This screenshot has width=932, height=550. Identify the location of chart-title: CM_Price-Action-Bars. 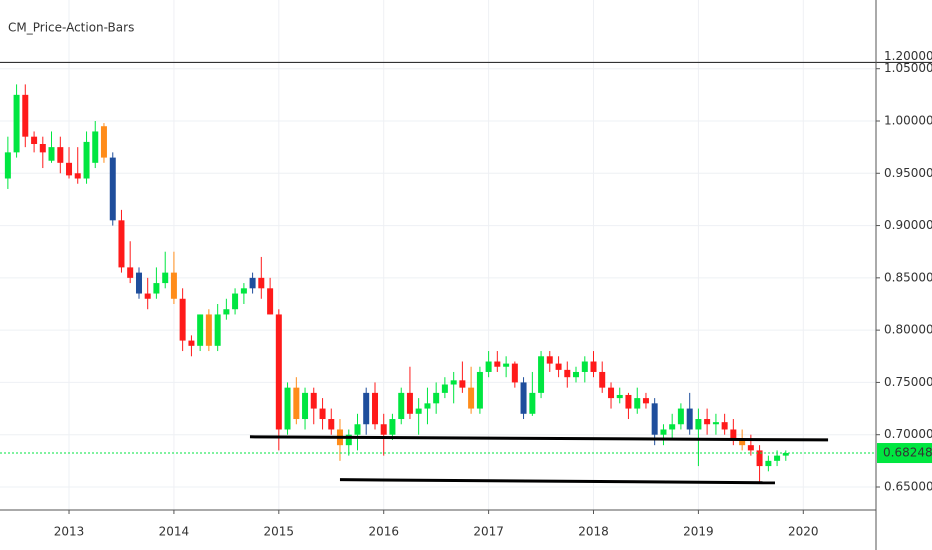
(71, 28).